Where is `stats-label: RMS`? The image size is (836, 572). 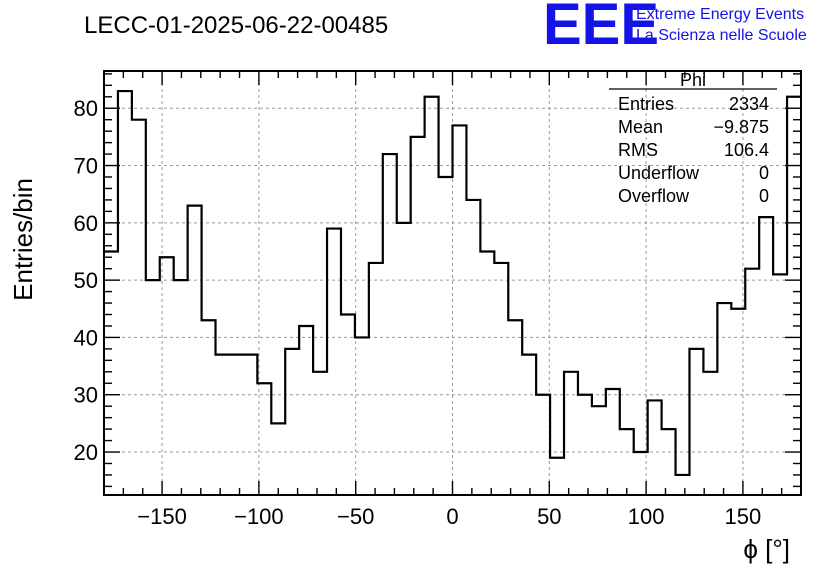
stats-label: RMS is located at coordinates (638, 150).